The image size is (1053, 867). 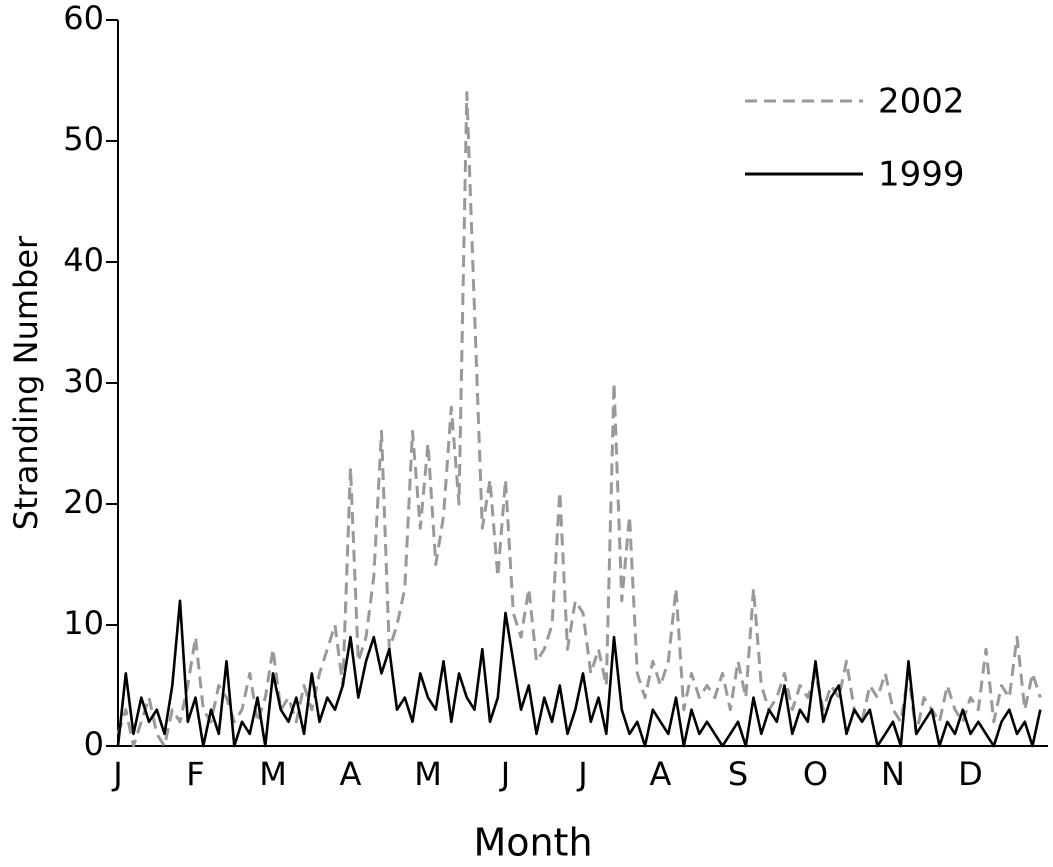 What do you see at coordinates (83, 260) in the screenshot?
I see `y-tick-label: 40` at bounding box center [83, 260].